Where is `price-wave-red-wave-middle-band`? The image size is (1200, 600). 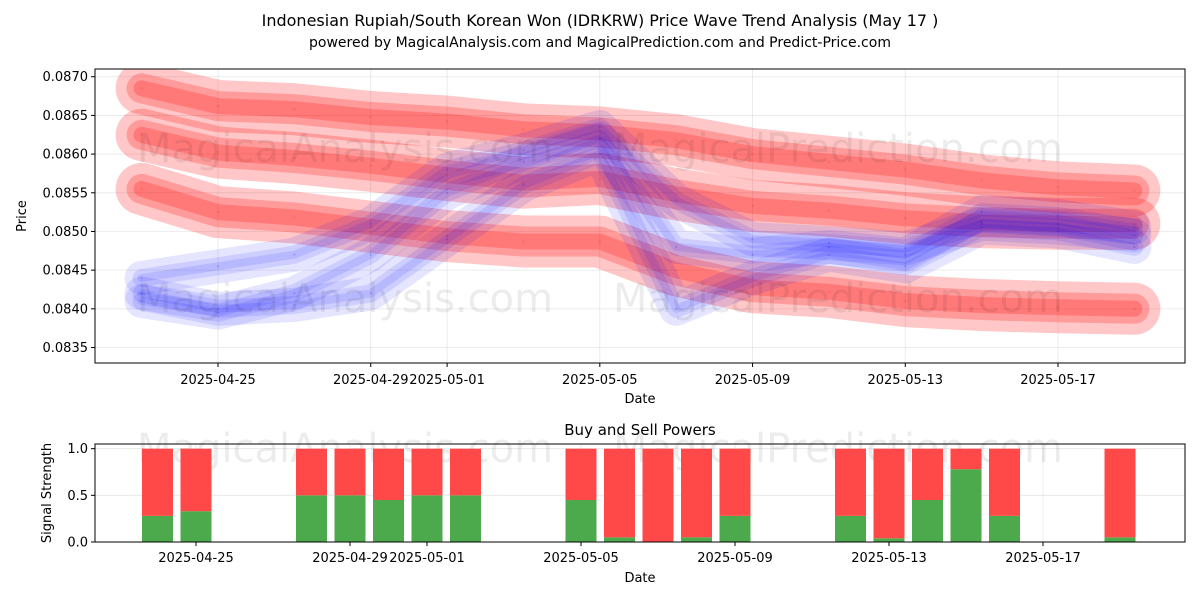 price-wave-red-wave-middle-band is located at coordinates (638, 179).